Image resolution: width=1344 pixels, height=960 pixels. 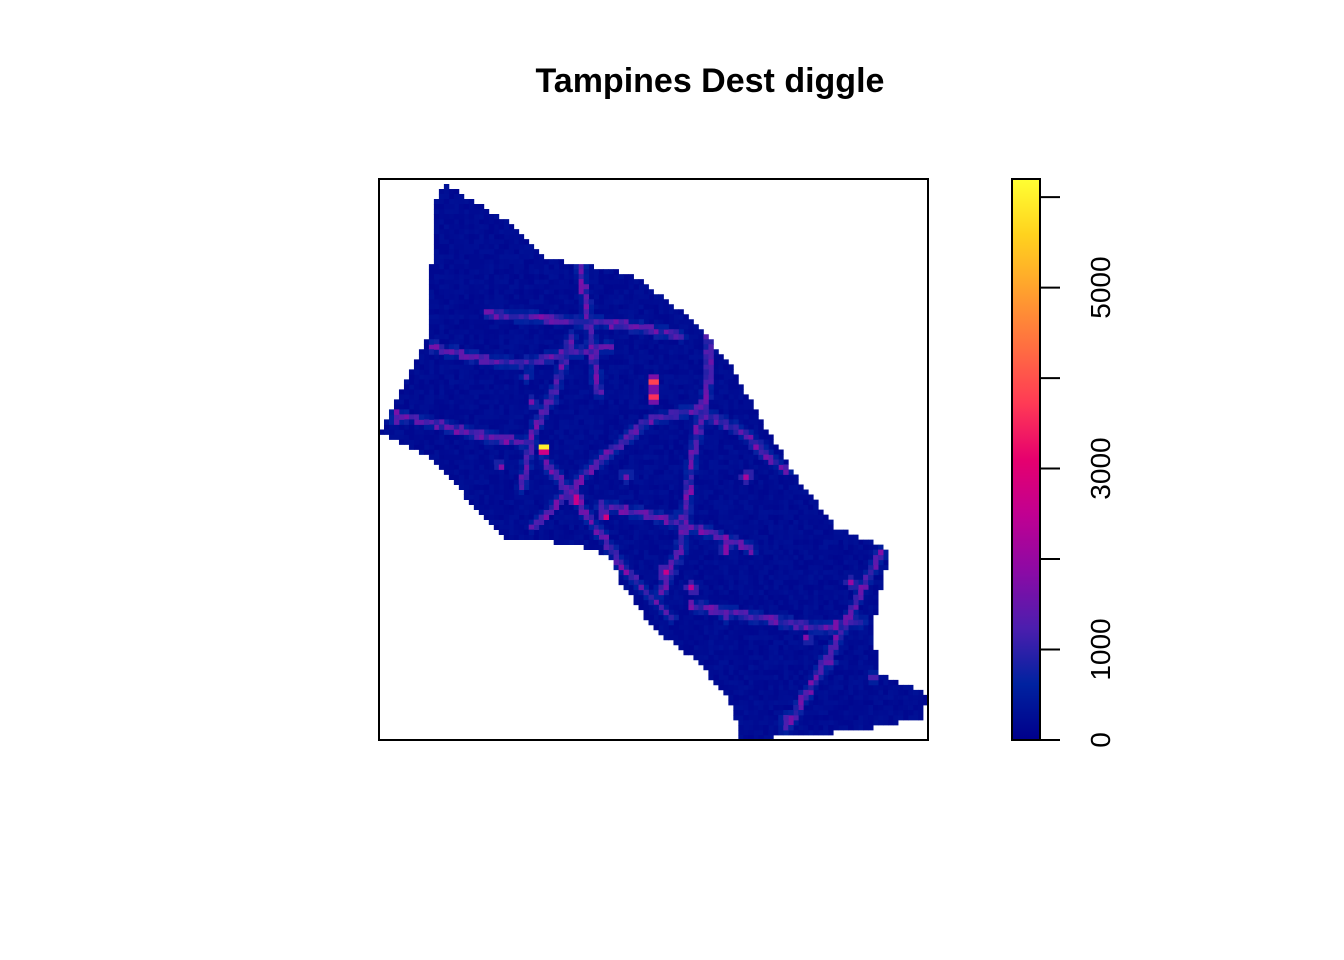 I want to click on colorbar-labels: 0 1000 3000 5000, so click(x=1100, y=501).